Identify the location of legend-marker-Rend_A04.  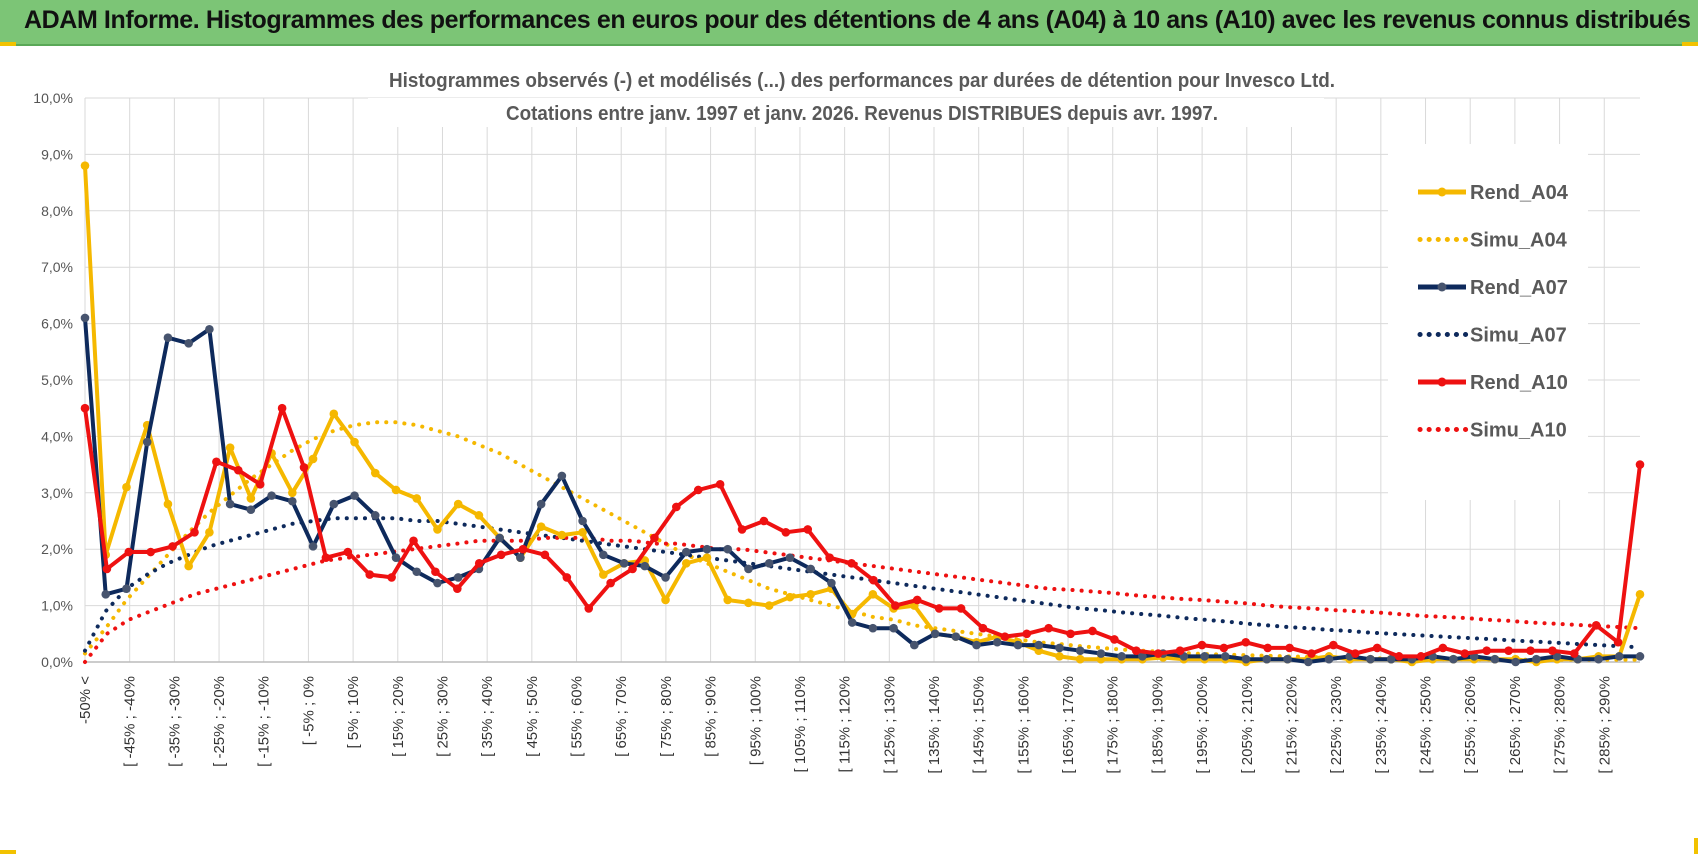
(1442, 192).